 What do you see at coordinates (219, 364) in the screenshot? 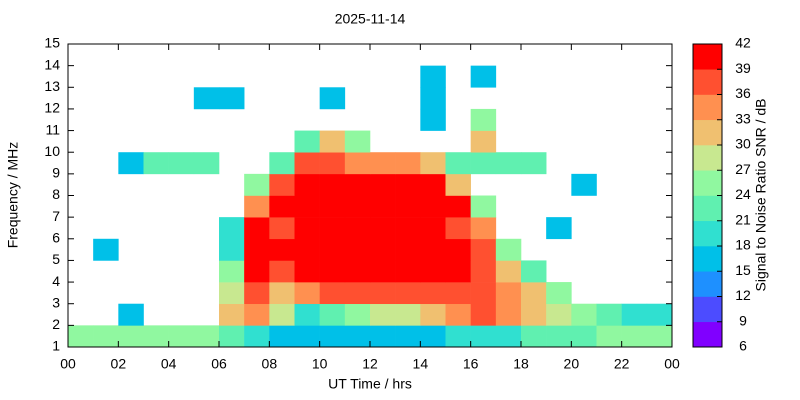
I see `x-tick-label: 06` at bounding box center [219, 364].